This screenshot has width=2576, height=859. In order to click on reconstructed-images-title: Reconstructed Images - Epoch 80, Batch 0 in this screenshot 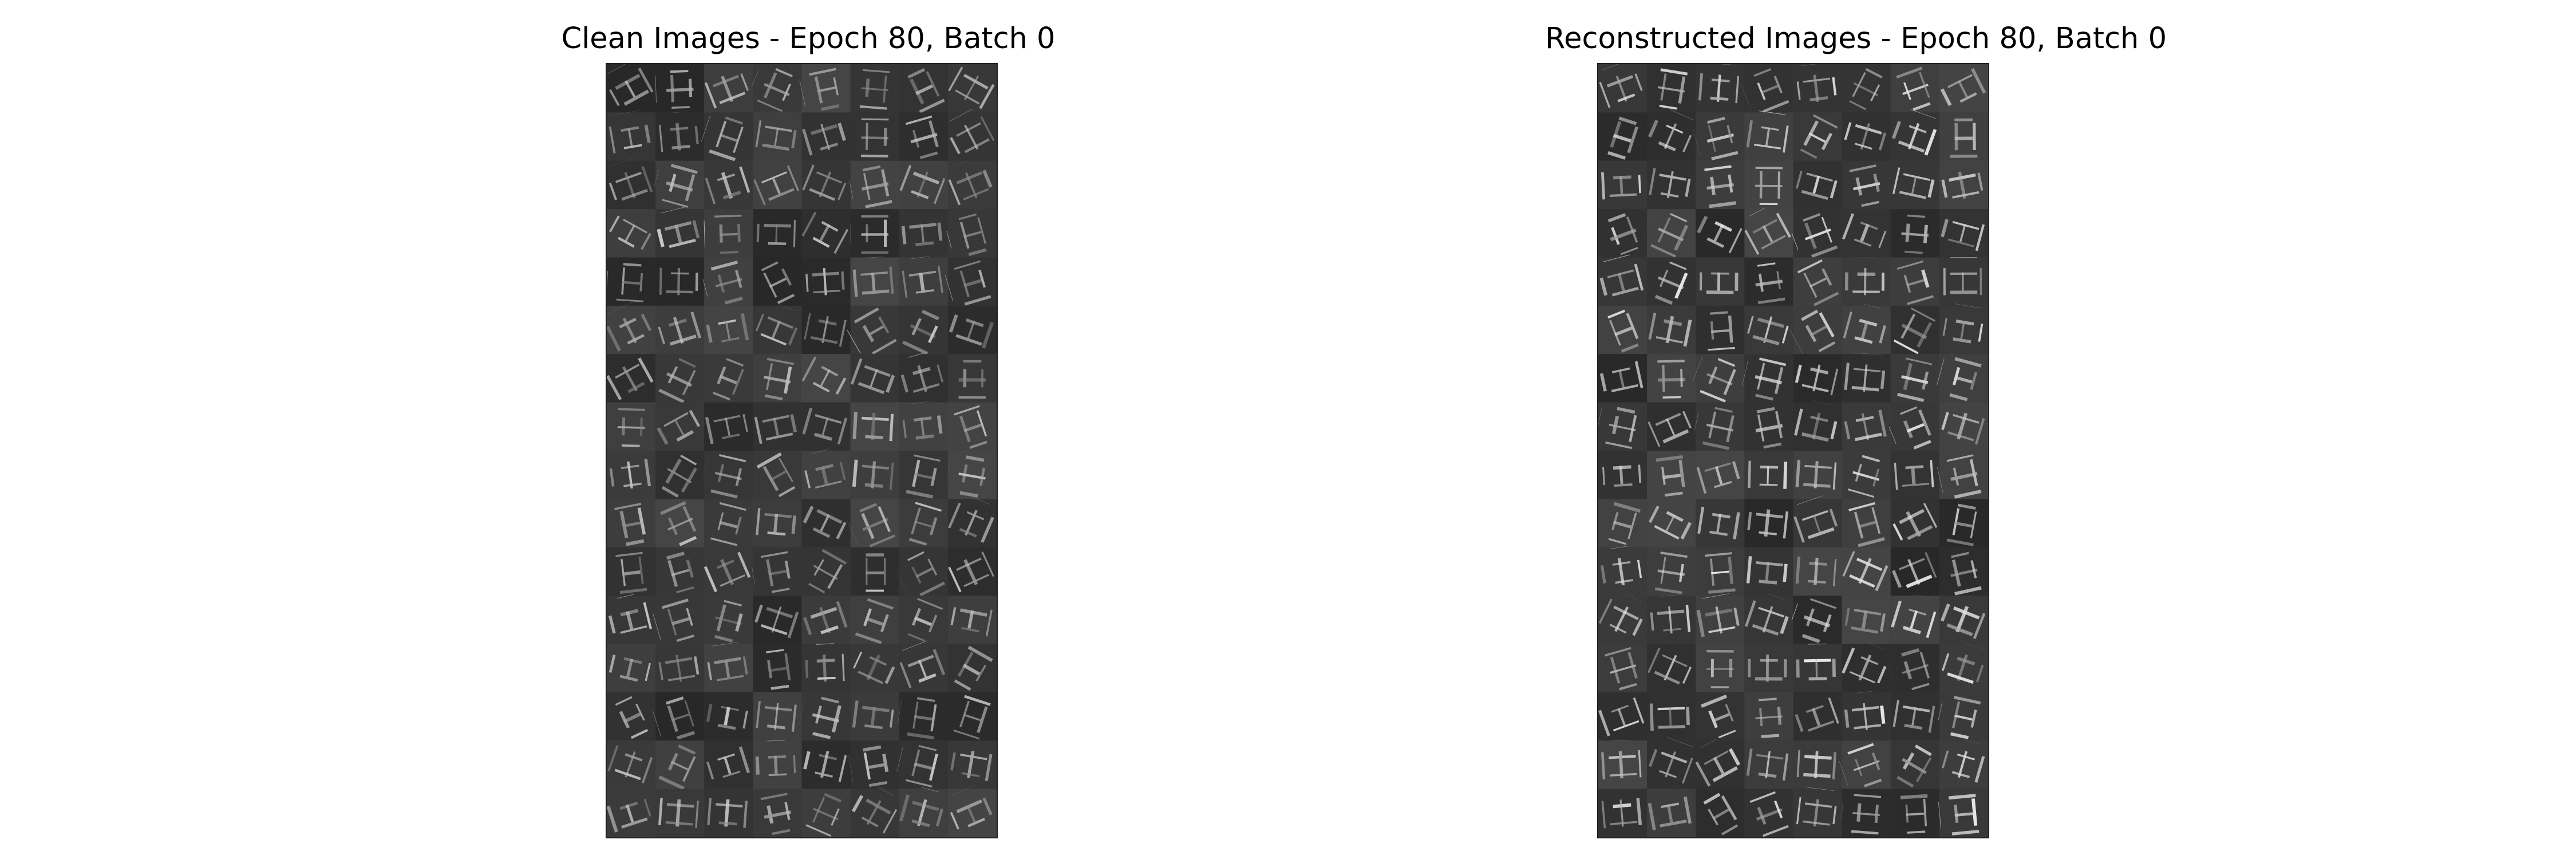, I will do `click(1856, 39)`.